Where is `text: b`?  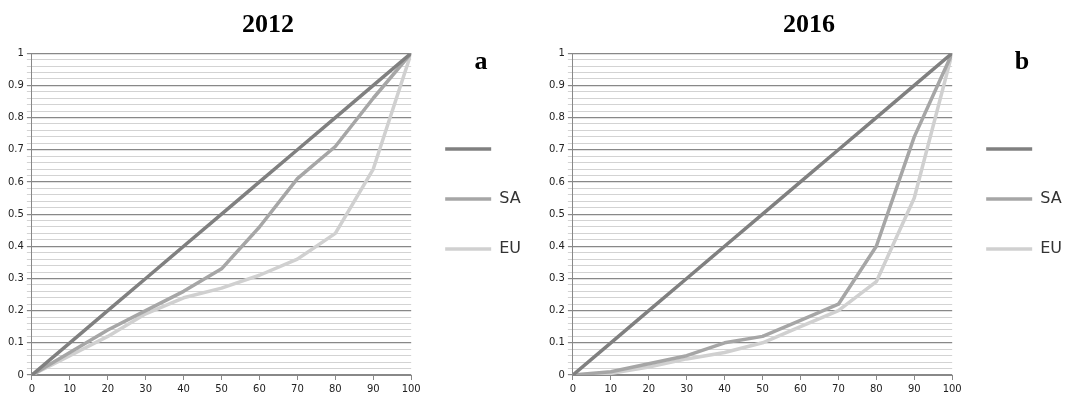
text: b is located at coordinates (1022, 60).